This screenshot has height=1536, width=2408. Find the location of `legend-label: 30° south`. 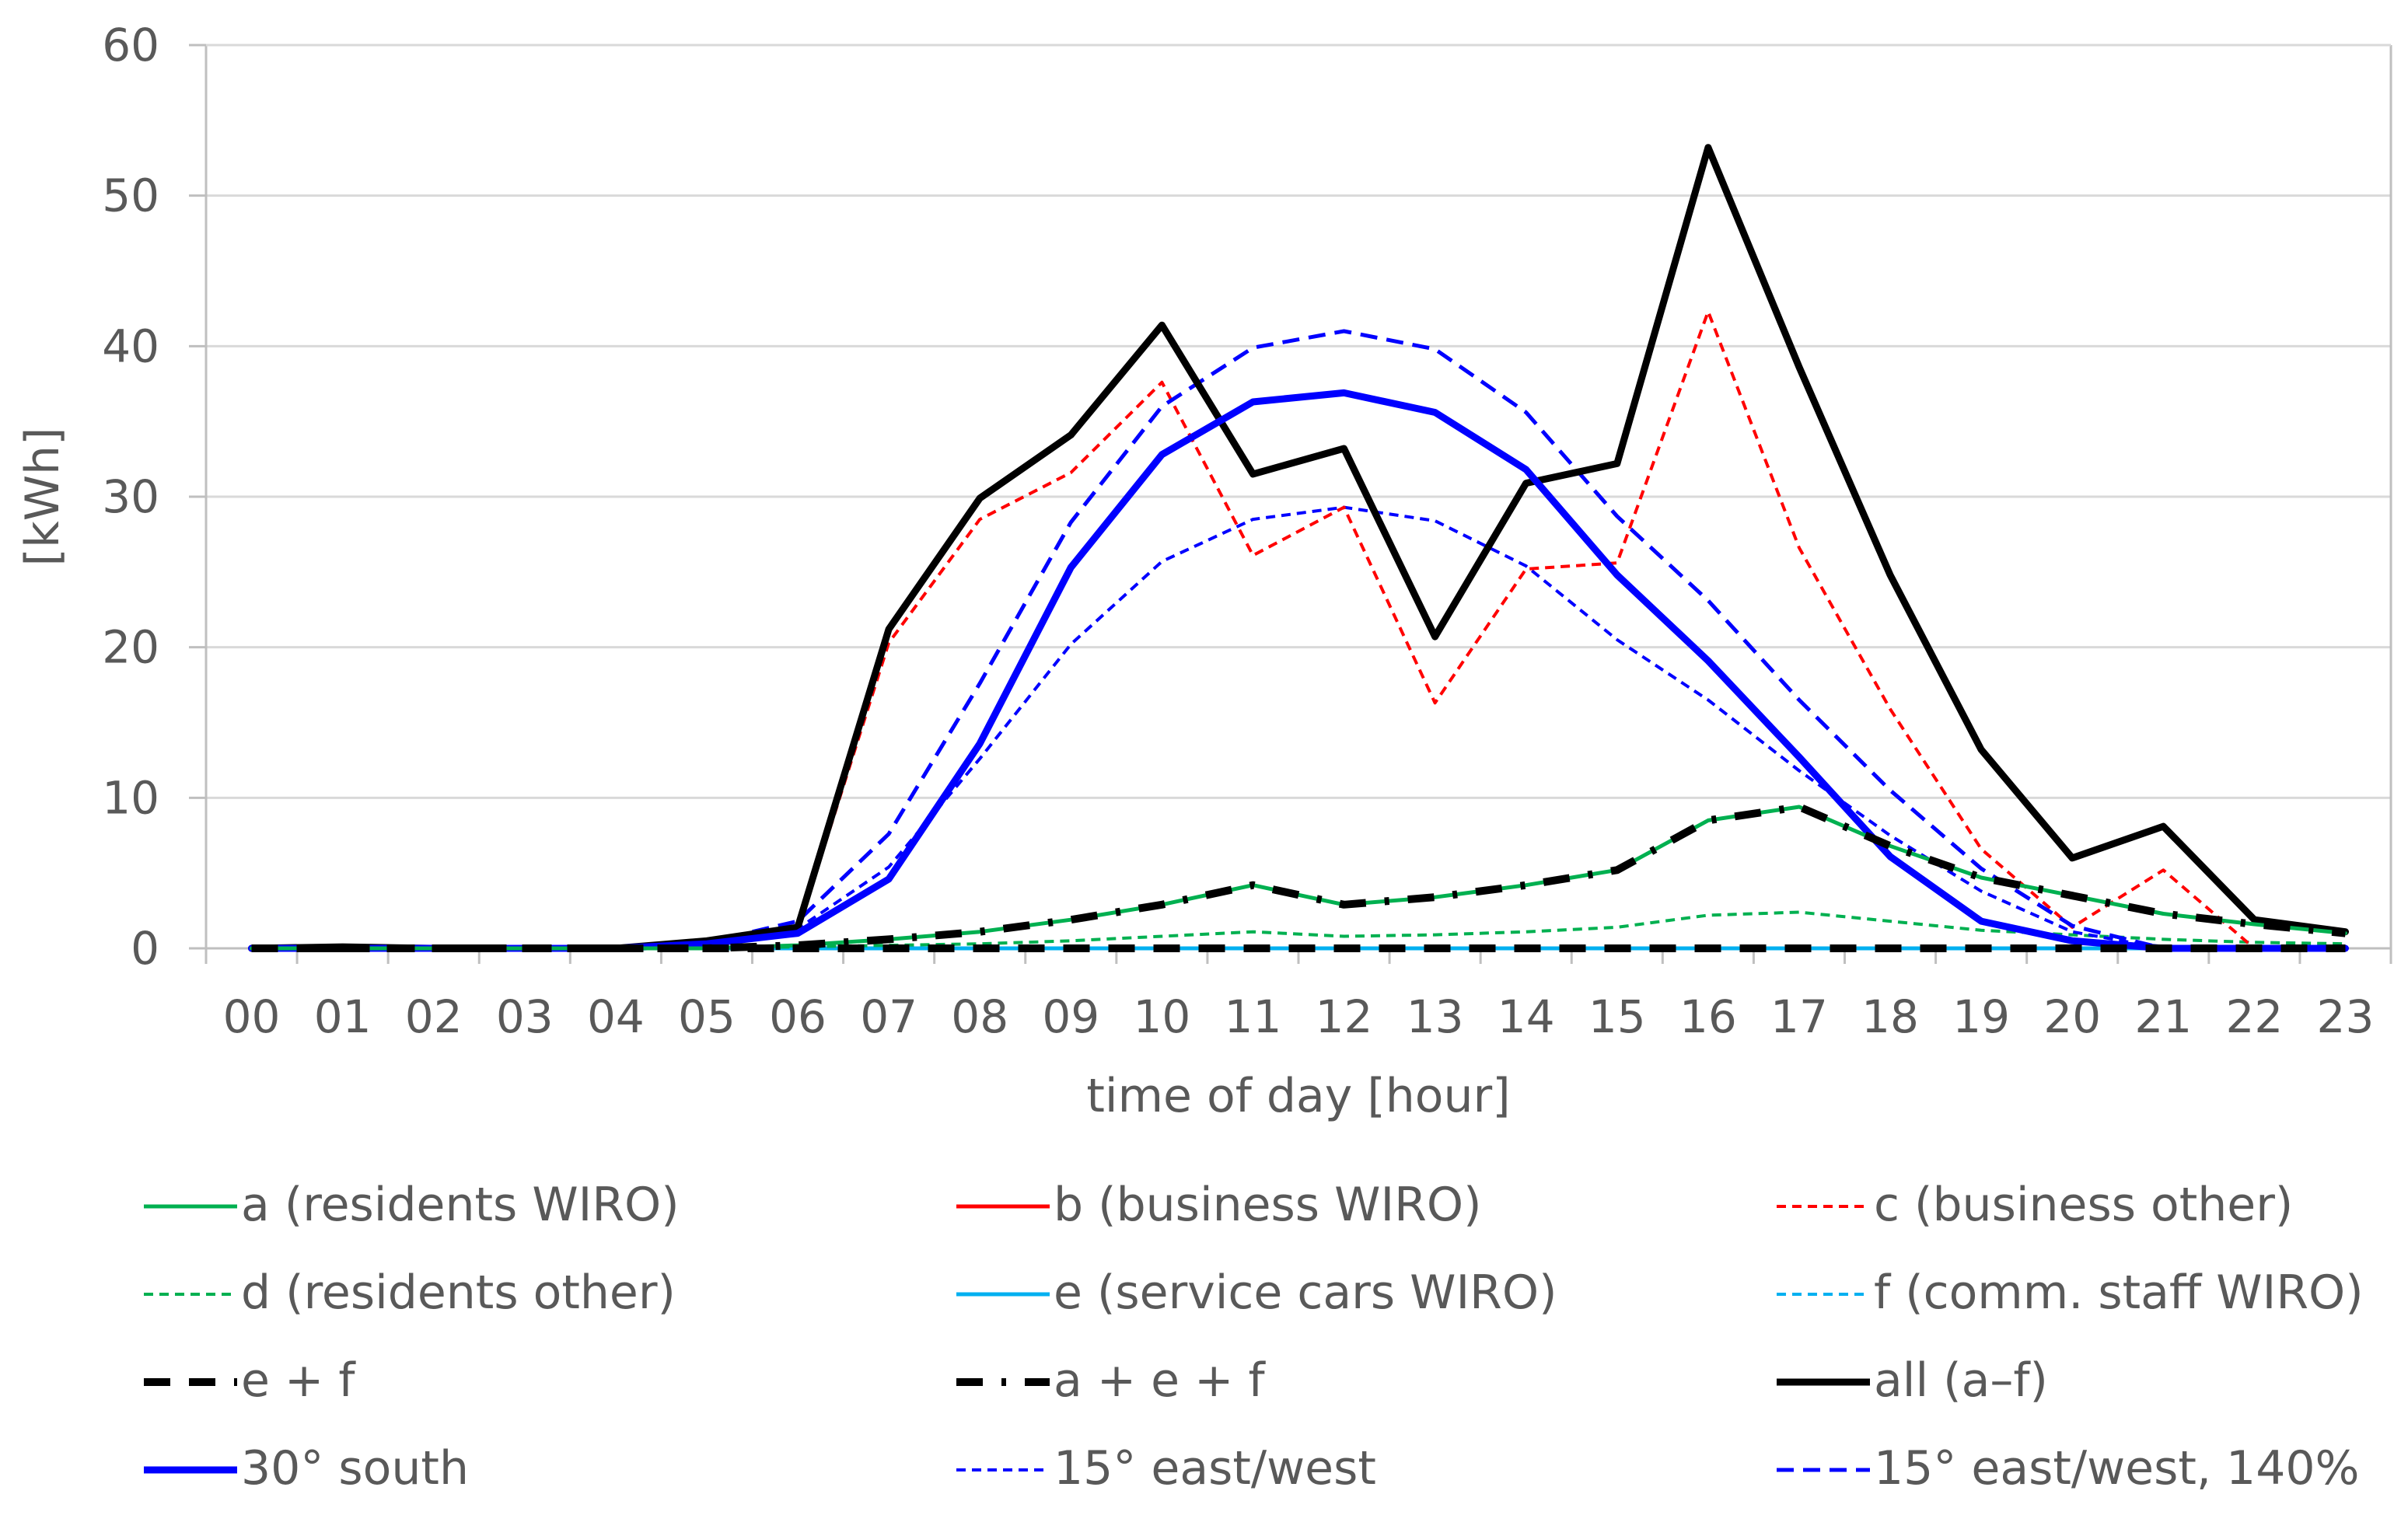

legend-label: 30° south is located at coordinates (355, 1468).